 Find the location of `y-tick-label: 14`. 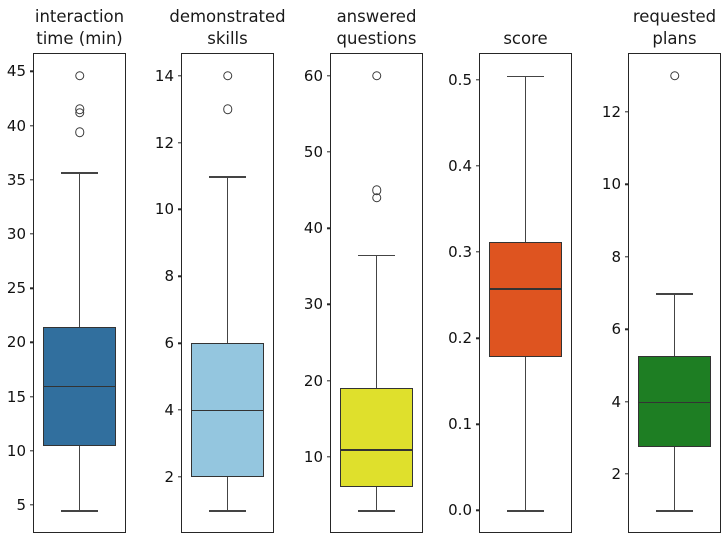

y-tick-label: 14 is located at coordinates (164, 75).